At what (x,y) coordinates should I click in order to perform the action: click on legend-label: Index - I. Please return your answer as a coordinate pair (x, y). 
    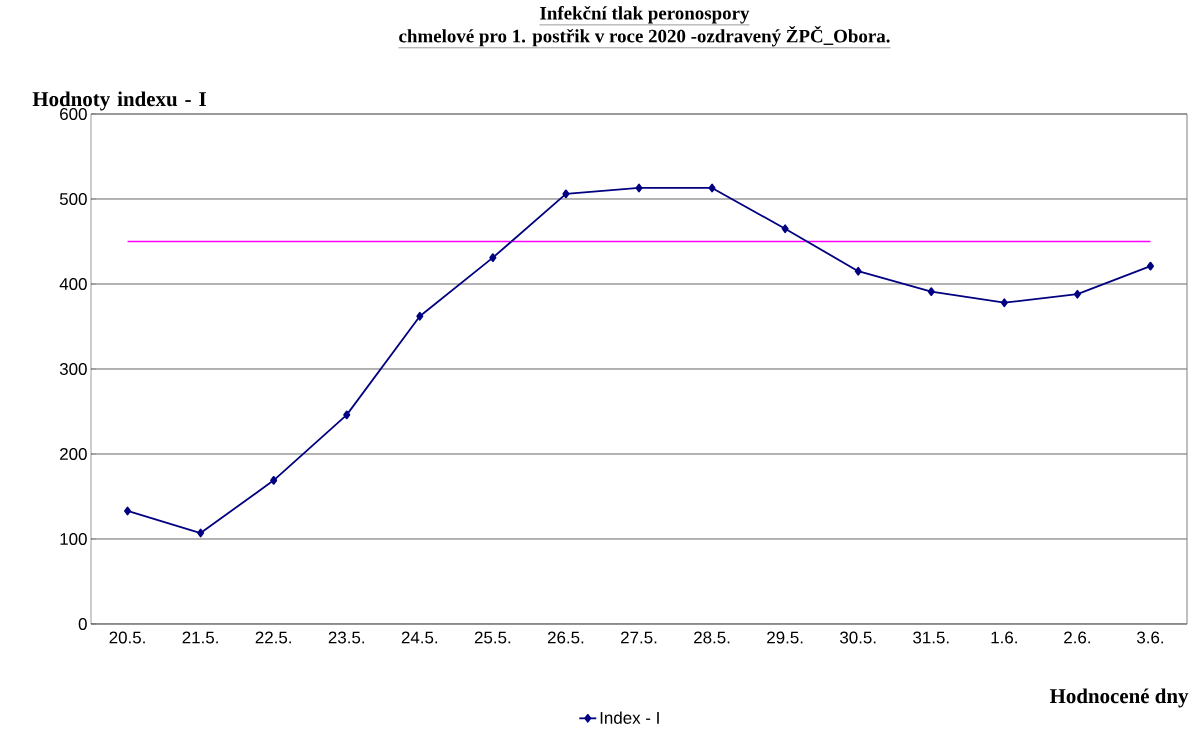
    Looking at the image, I should click on (629, 717).